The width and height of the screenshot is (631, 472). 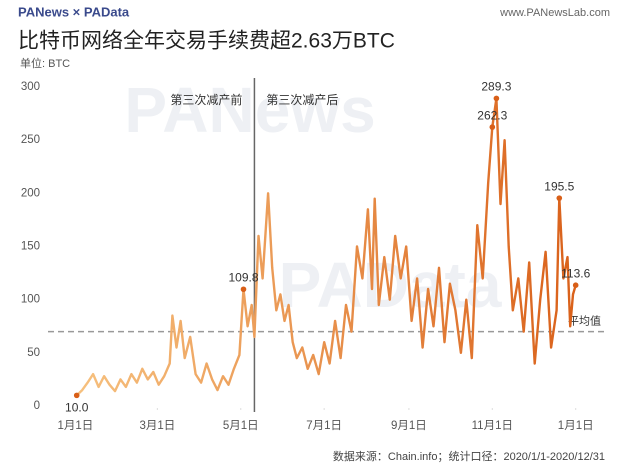 What do you see at coordinates (324, 426) in the screenshot?
I see `x-tick-label: 7月1日` at bounding box center [324, 426].